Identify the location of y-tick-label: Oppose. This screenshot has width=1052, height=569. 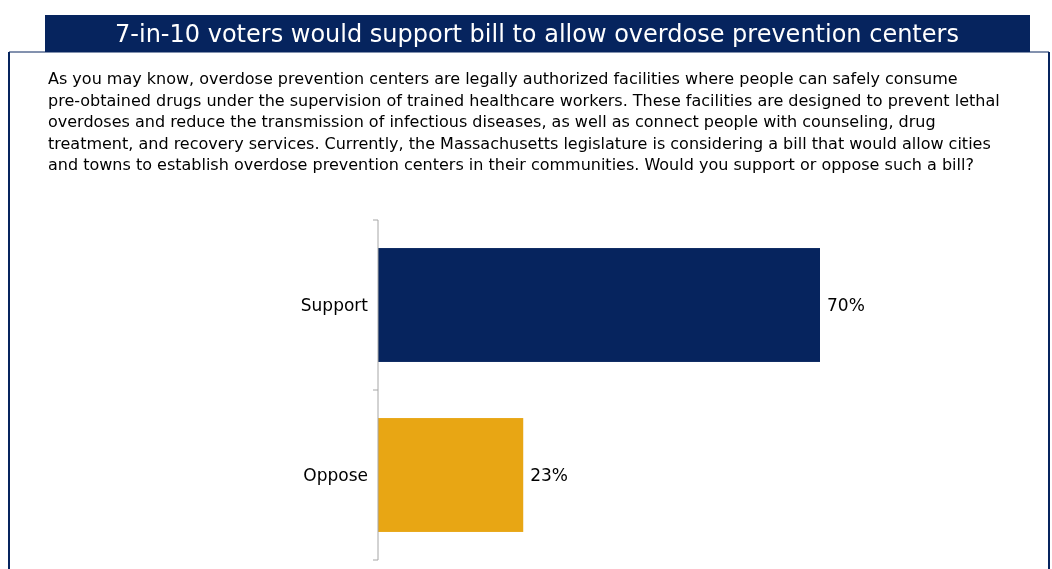
(335, 474).